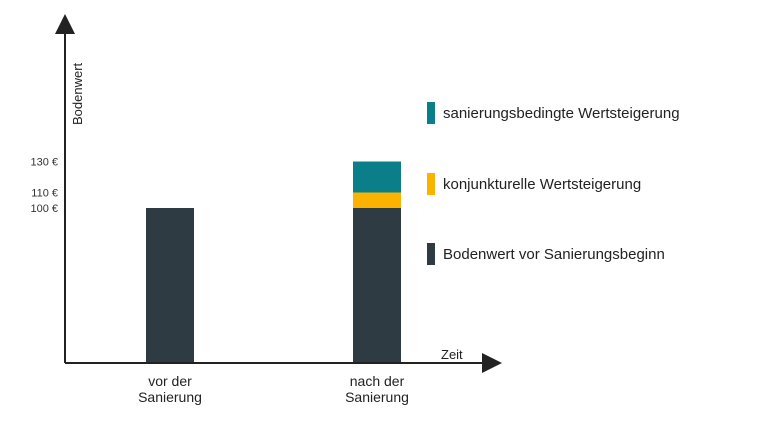  I want to click on y-tick-label-2: 130 €, so click(44, 163).